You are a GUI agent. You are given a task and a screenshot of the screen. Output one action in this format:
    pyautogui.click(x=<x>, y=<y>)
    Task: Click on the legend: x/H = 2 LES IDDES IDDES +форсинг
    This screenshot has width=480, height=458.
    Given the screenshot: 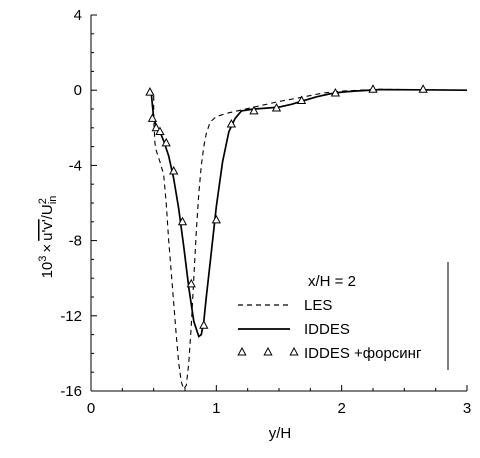 What is the action you would take?
    pyautogui.click(x=343, y=316)
    